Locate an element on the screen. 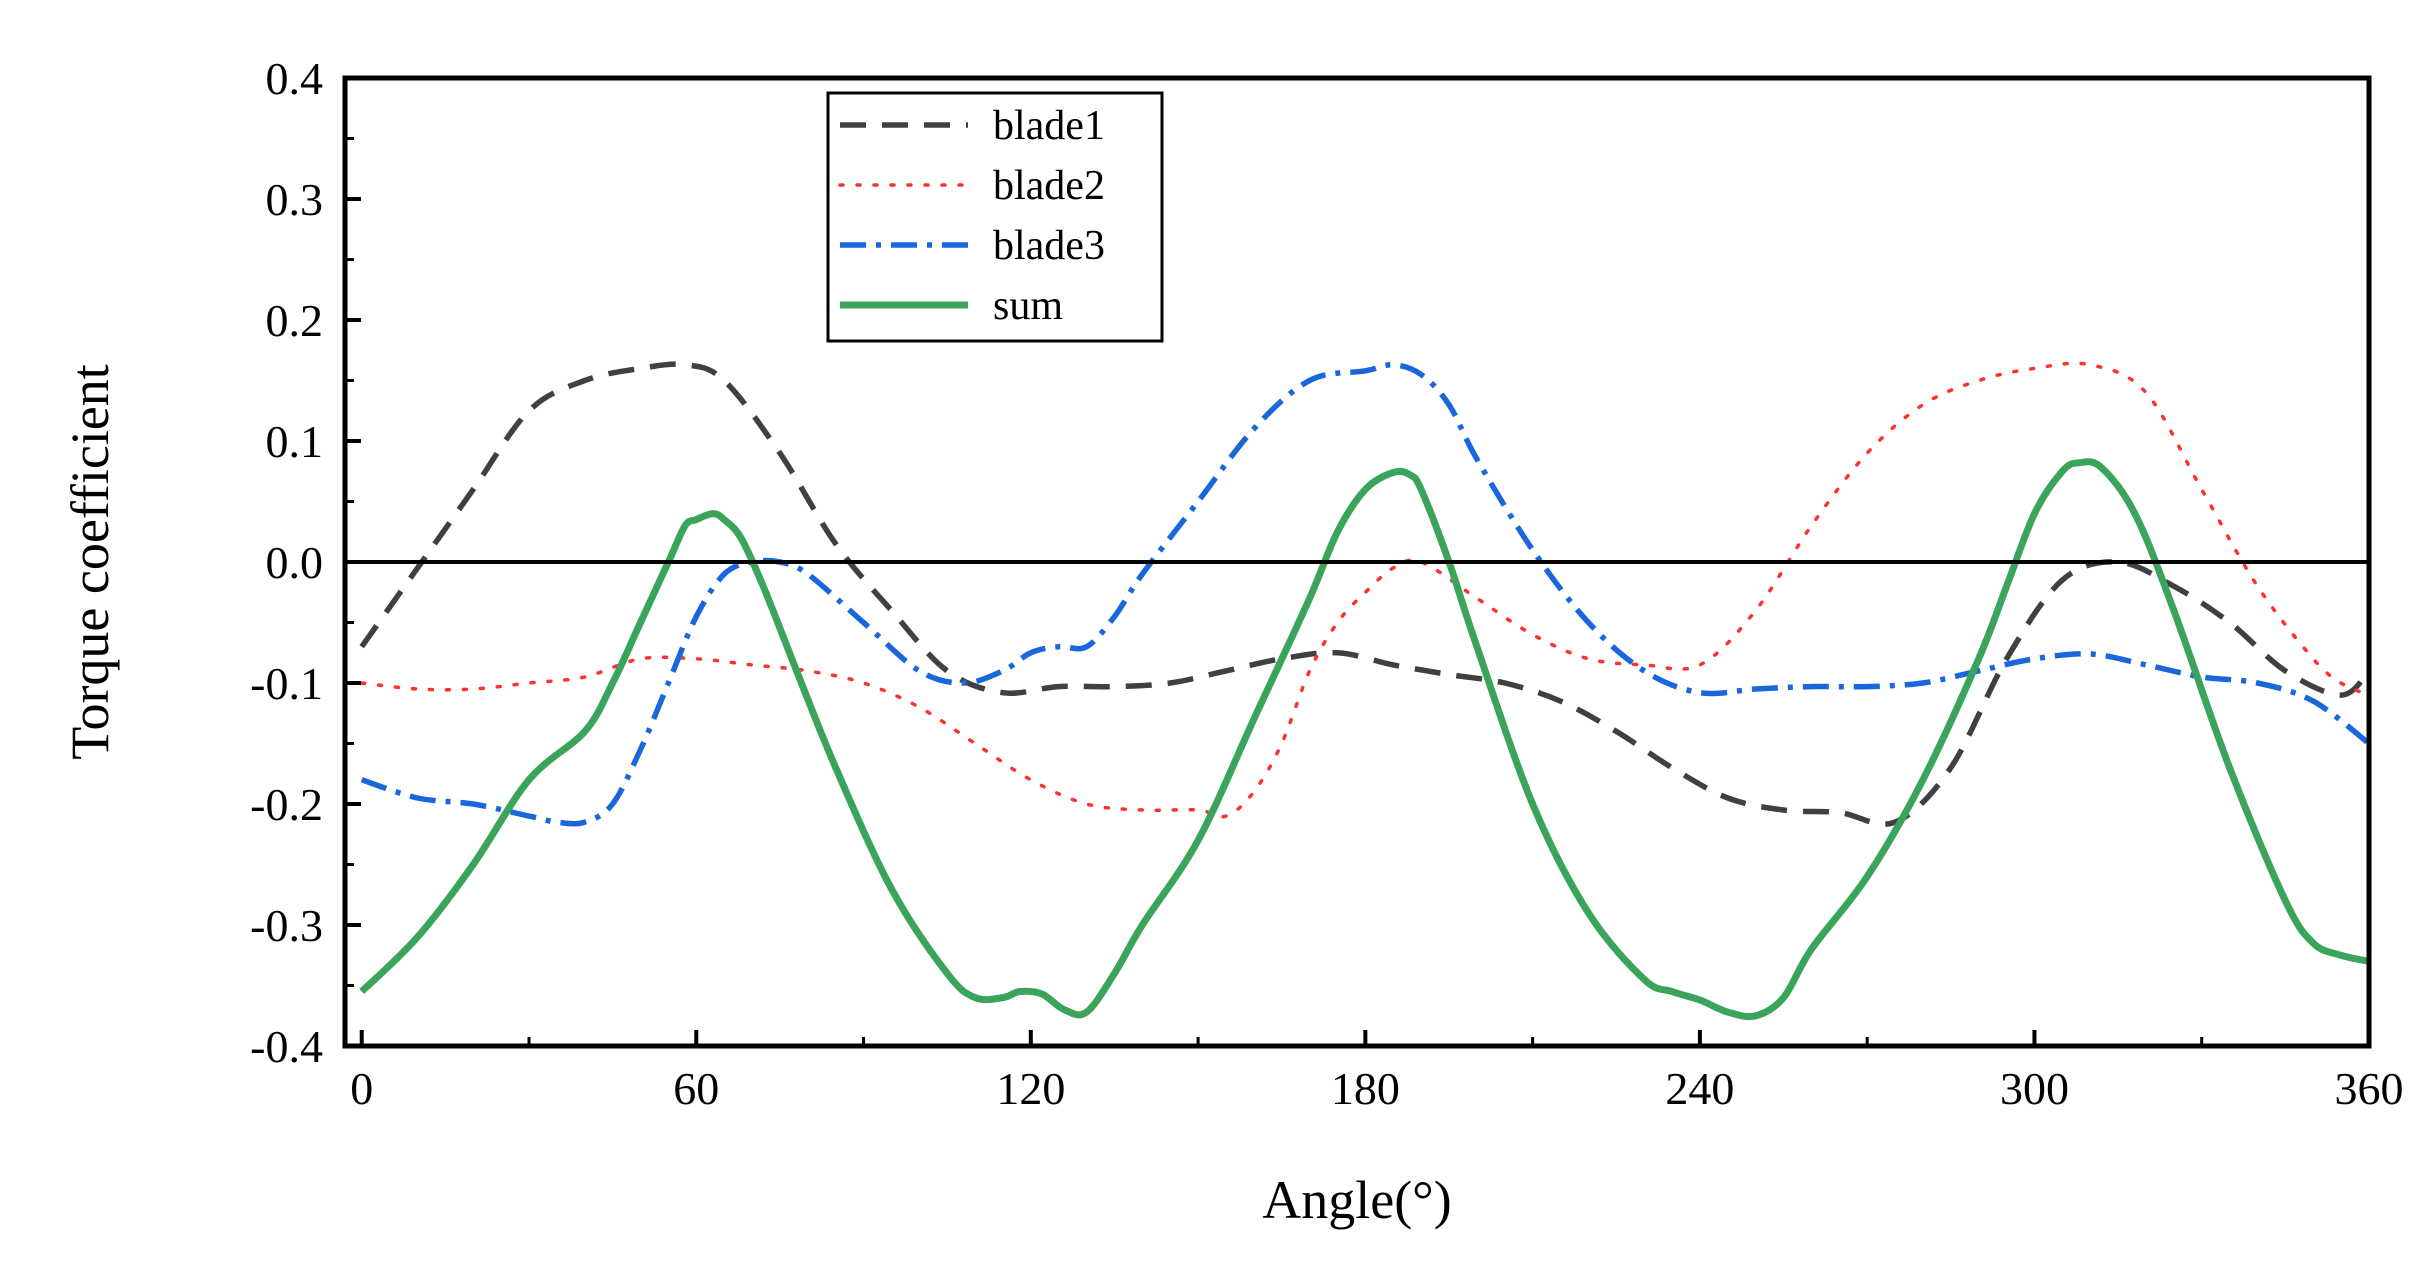 Image resolution: width=2431 pixels, height=1274 pixels. y-tick-label: 0.0 is located at coordinates (295, 562).